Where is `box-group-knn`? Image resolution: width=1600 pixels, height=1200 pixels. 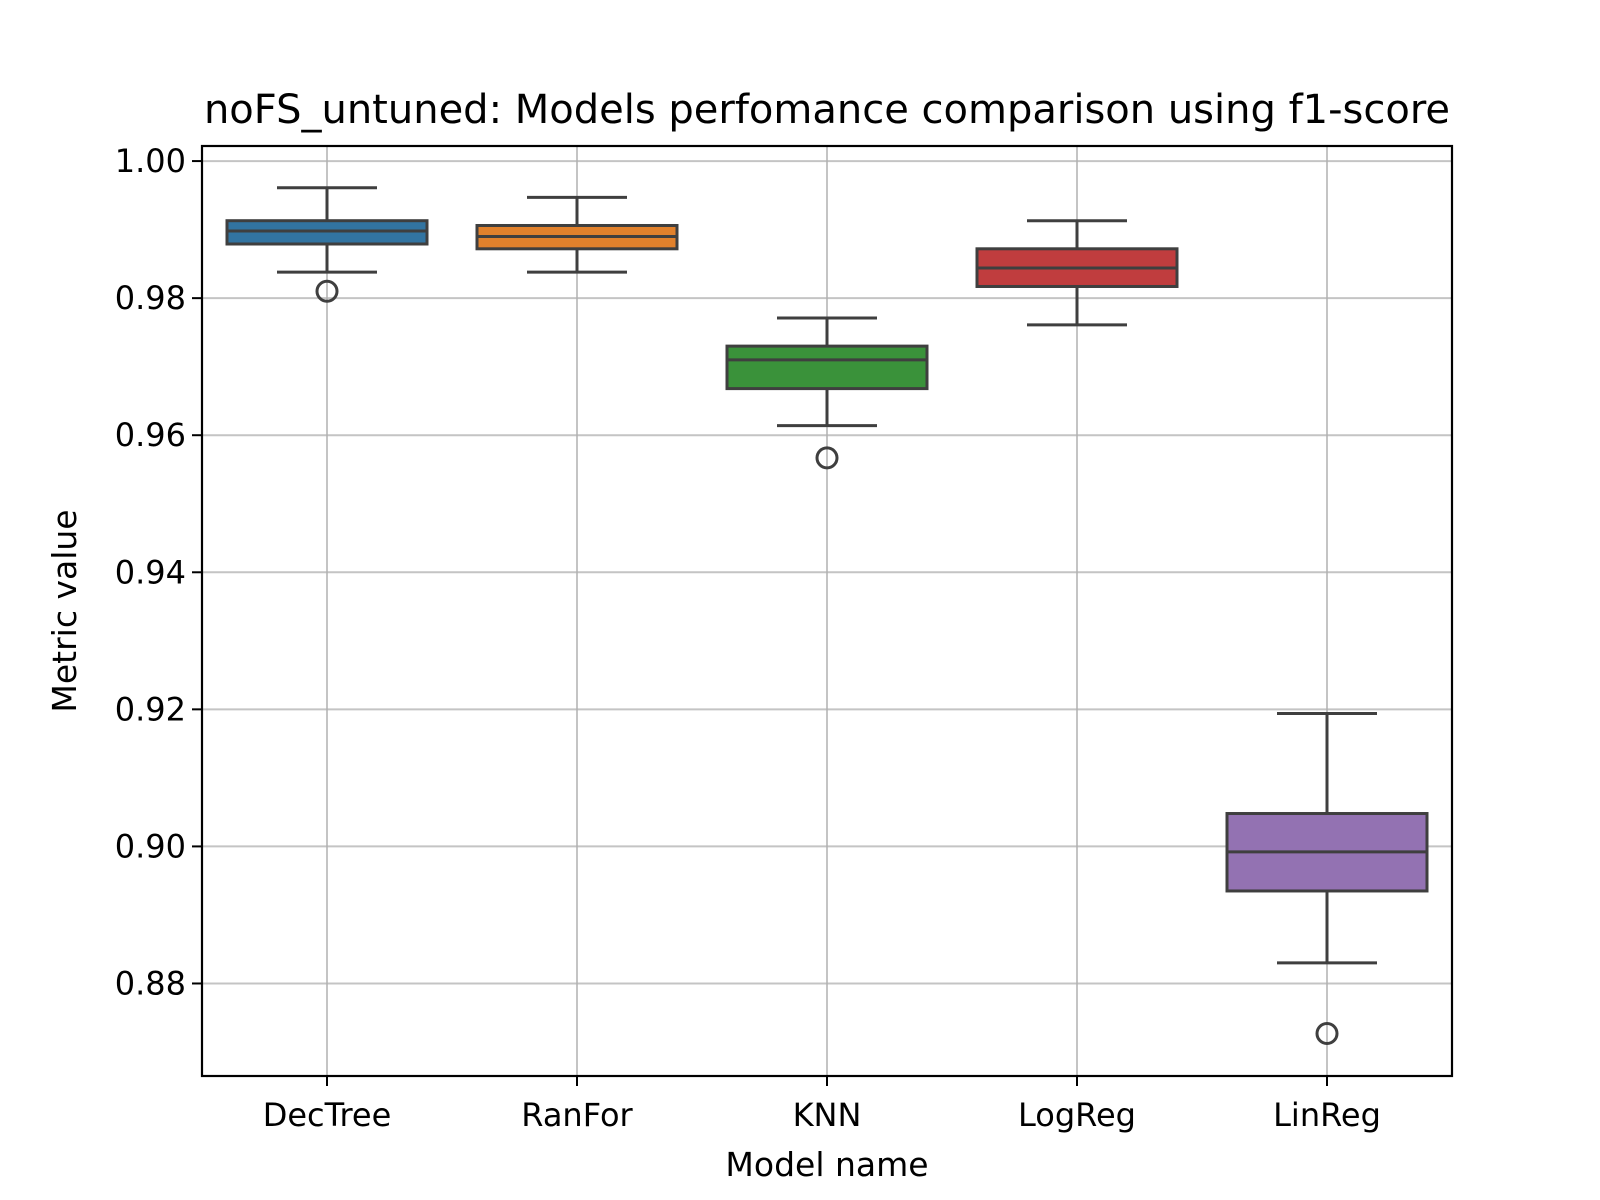
box-group-knn is located at coordinates (827, 393).